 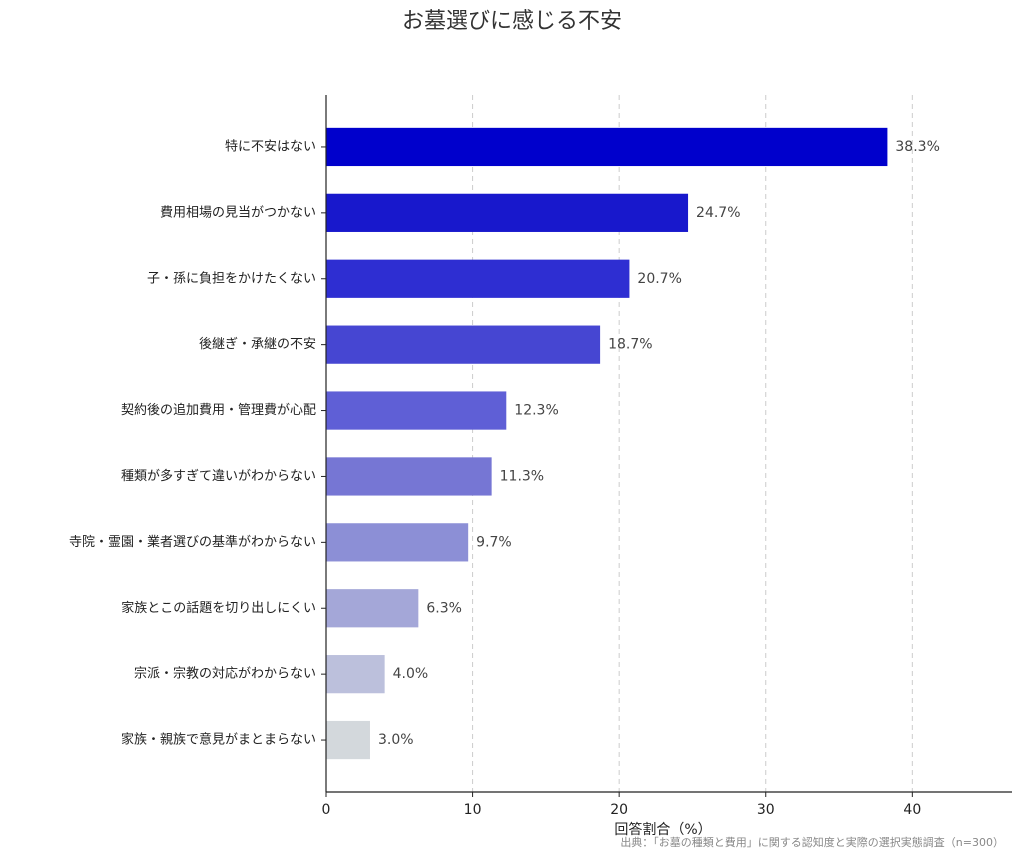 I want to click on chart-title: お墓選びに感じる不安, so click(x=512, y=21).